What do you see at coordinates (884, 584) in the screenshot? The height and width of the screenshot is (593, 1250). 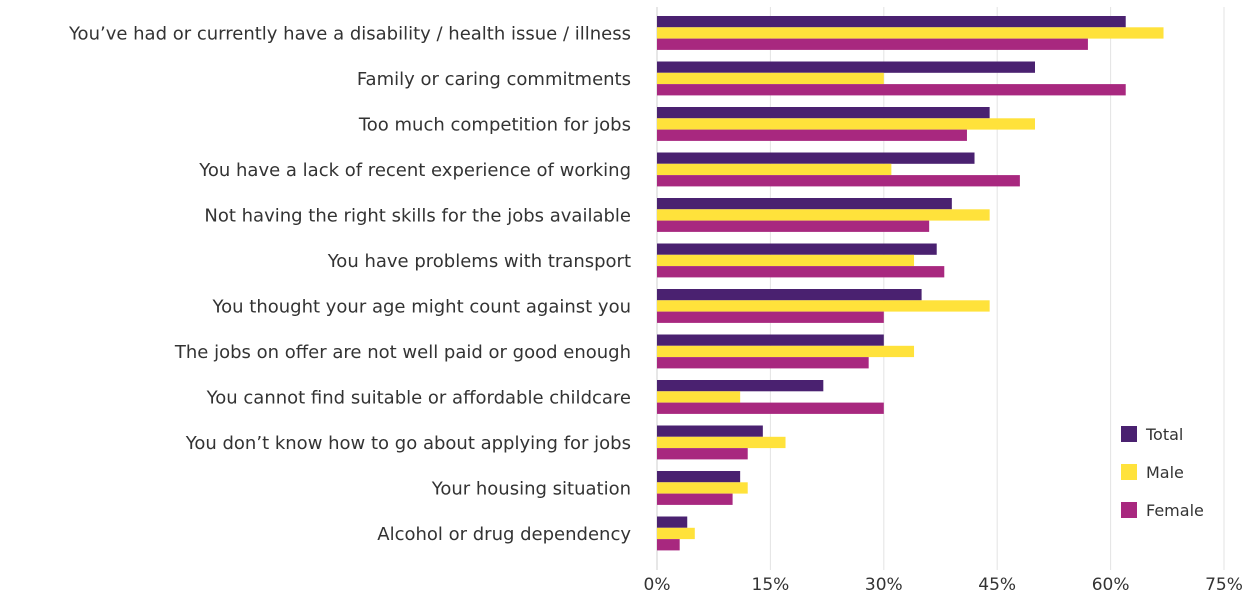 I see `x-tick-label: 30%` at bounding box center [884, 584].